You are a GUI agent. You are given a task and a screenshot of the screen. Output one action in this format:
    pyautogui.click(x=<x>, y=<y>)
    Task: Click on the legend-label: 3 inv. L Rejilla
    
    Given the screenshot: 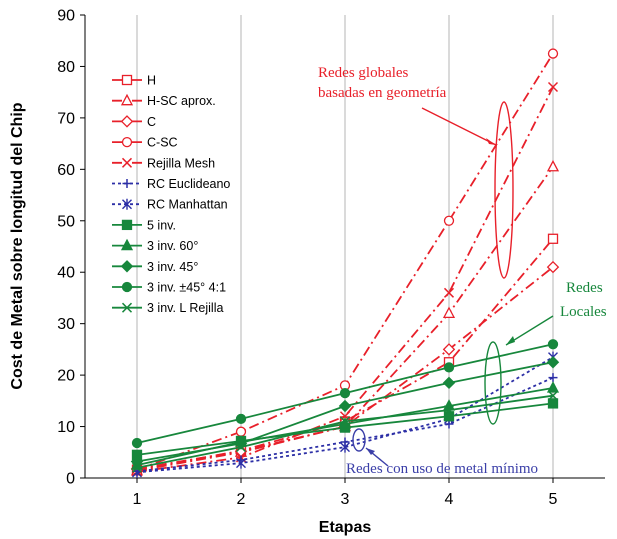 What is the action you would take?
    pyautogui.click(x=185, y=308)
    